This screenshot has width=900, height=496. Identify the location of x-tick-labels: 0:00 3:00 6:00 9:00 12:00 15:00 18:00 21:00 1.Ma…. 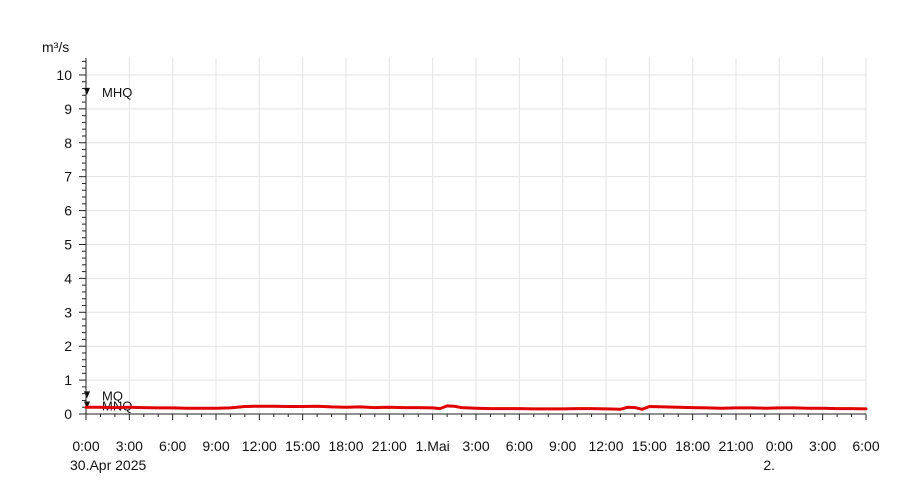
(475, 455).